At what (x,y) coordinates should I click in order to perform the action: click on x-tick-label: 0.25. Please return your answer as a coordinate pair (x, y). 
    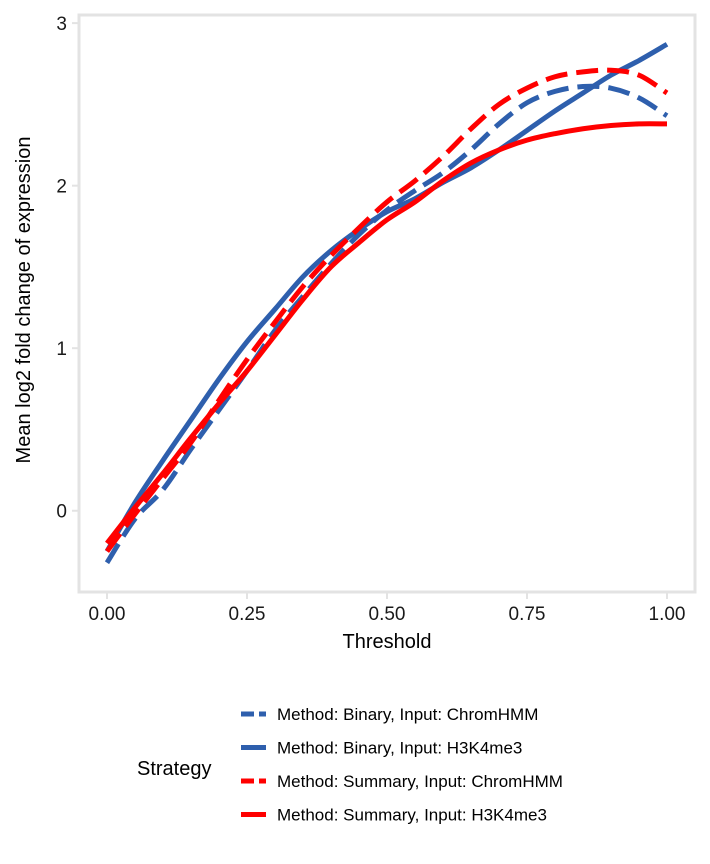
    Looking at the image, I should click on (247, 614).